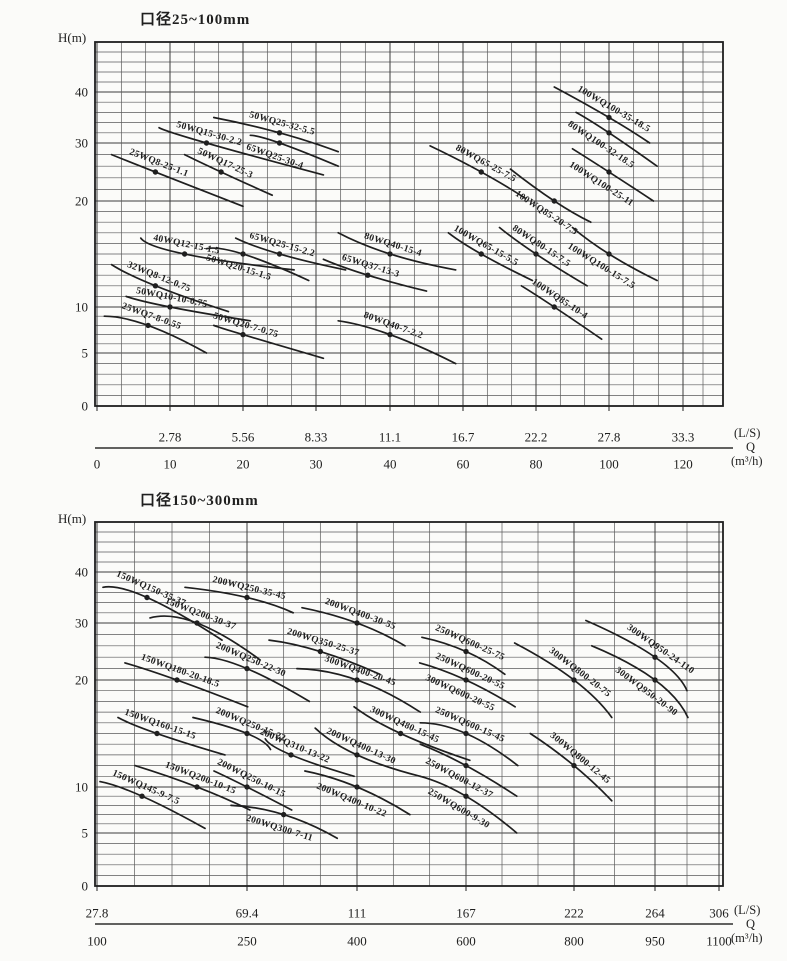 Image resolution: width=787 pixels, height=961 pixels. What do you see at coordinates (655, 913) in the screenshot?
I see `x-tick-label-ls: 264` at bounding box center [655, 913].